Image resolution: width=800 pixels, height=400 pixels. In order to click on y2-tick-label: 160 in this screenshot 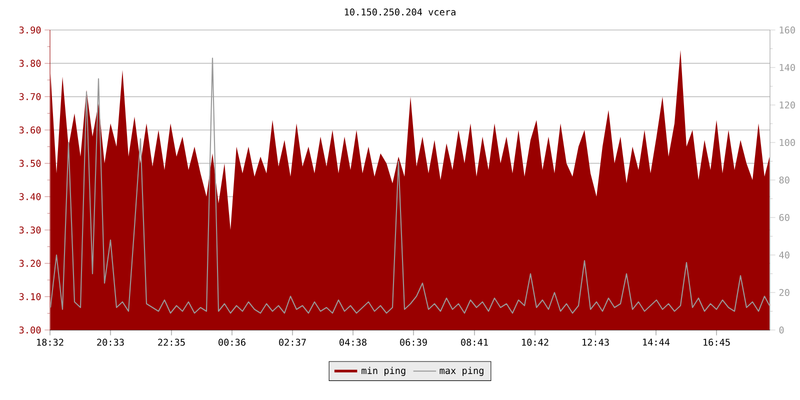, I will do `click(787, 30)`.